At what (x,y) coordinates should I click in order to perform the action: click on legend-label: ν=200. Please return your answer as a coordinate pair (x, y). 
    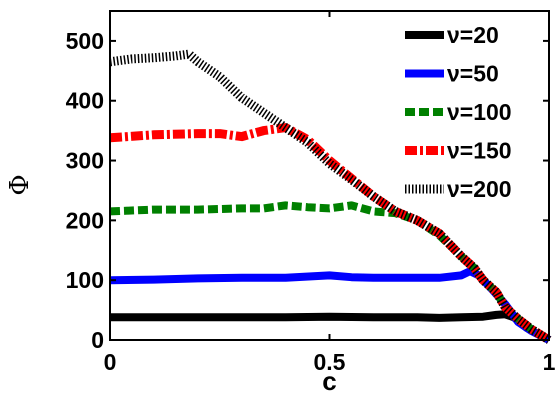
    Looking at the image, I should click on (479, 189).